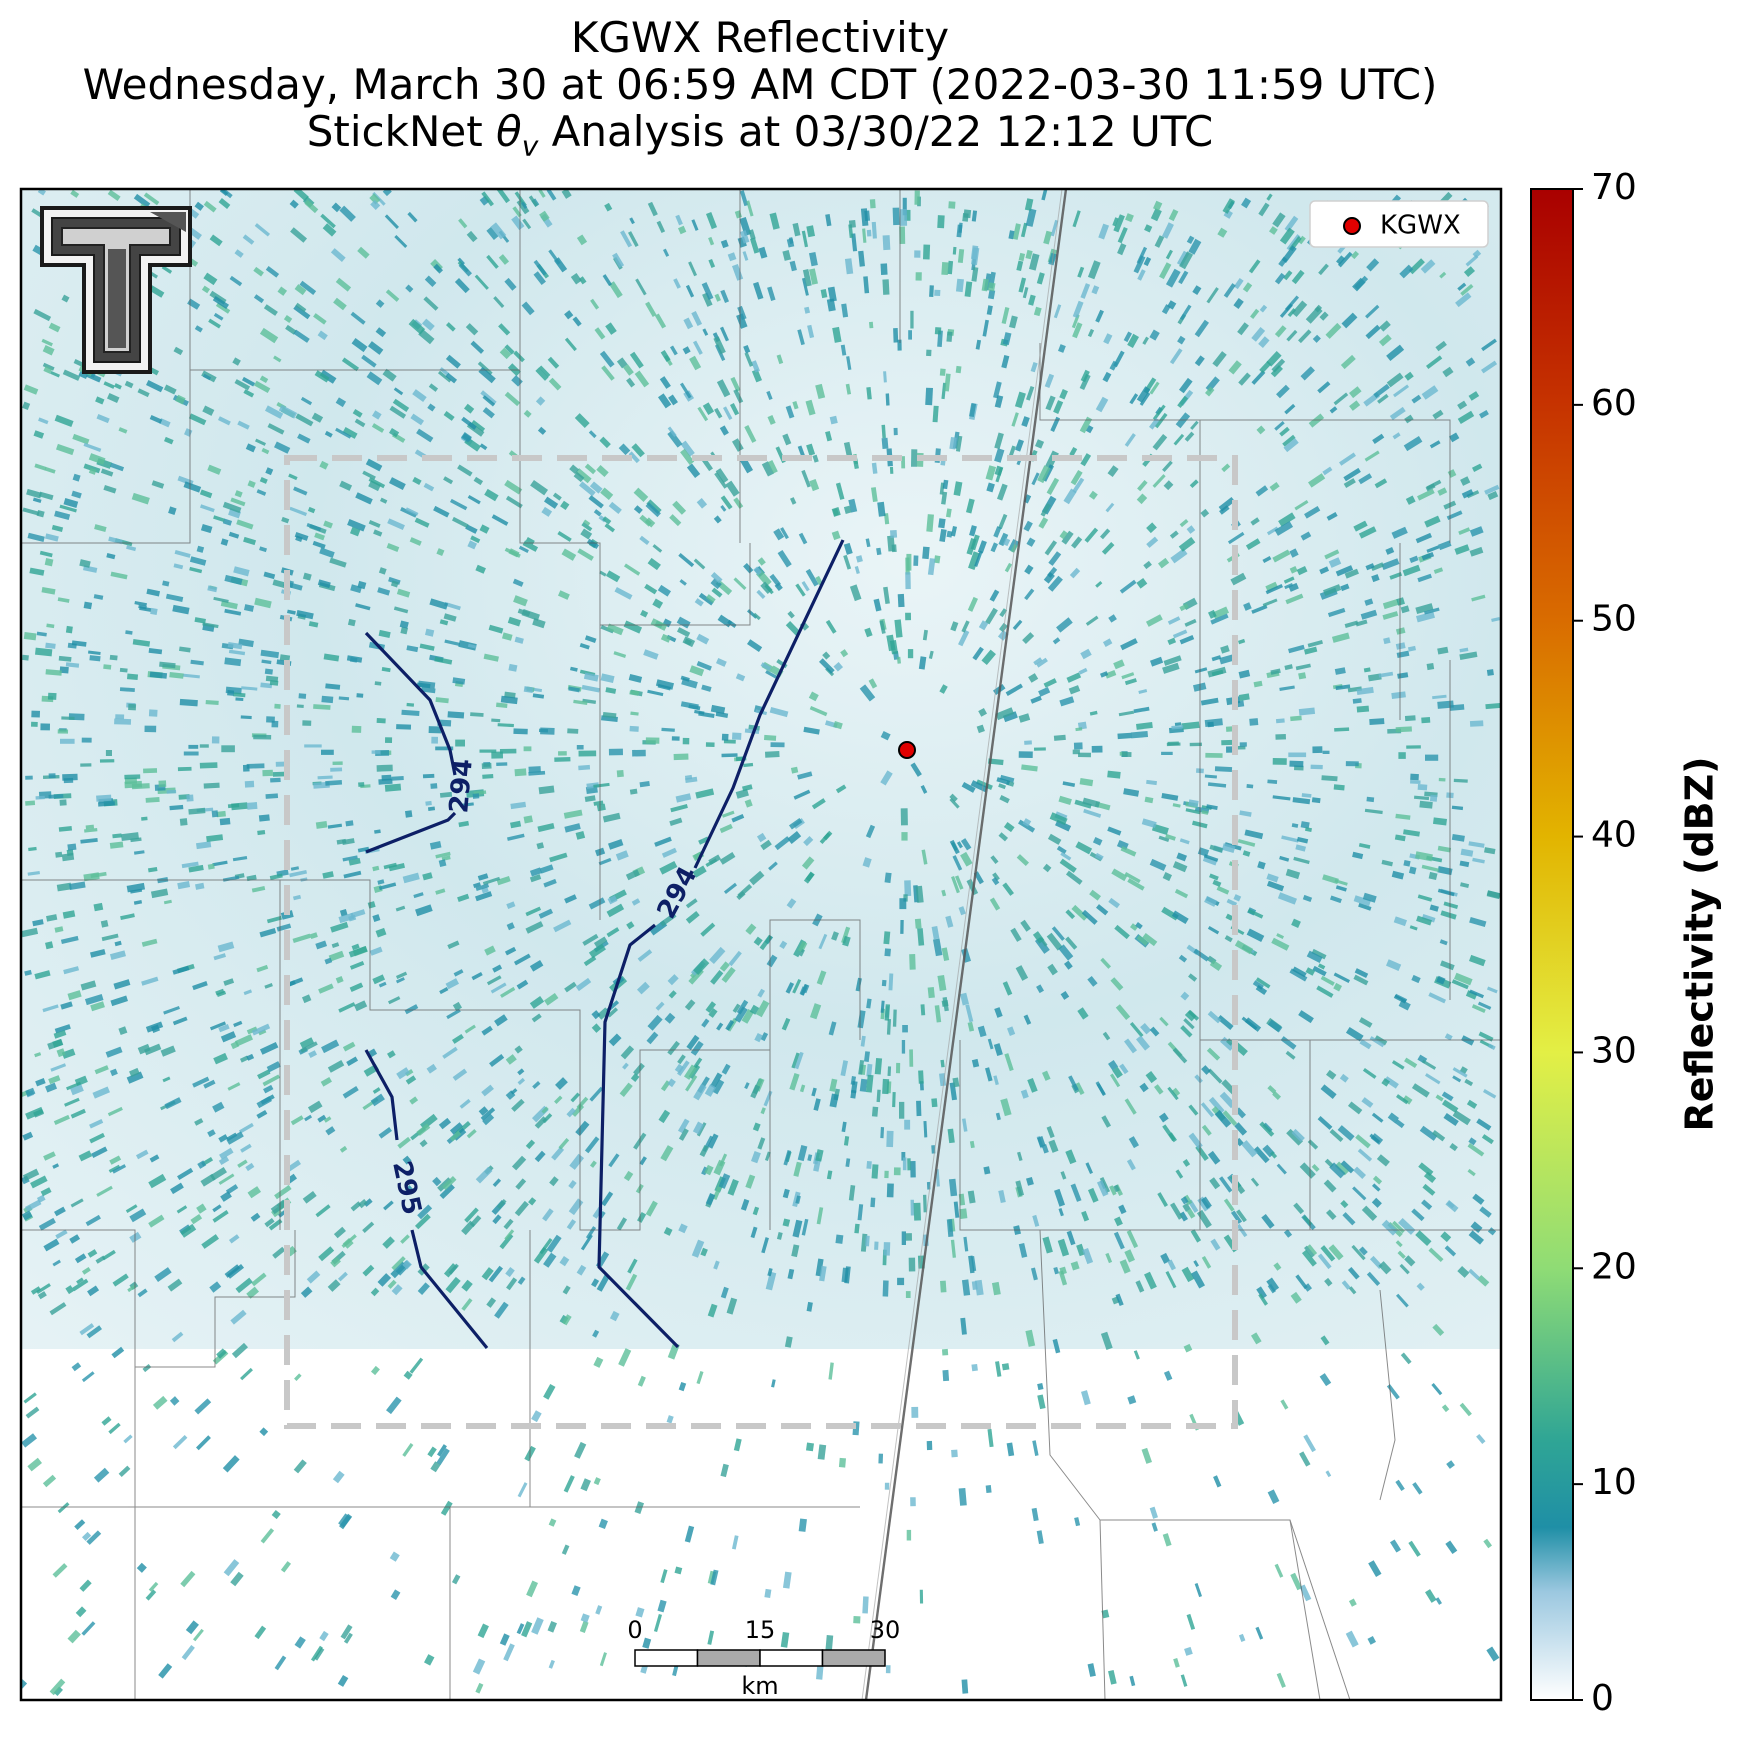 The height and width of the screenshot is (1743, 1738). What do you see at coordinates (1614, 1050) in the screenshot?
I see `colorbar-tick-label: 30` at bounding box center [1614, 1050].